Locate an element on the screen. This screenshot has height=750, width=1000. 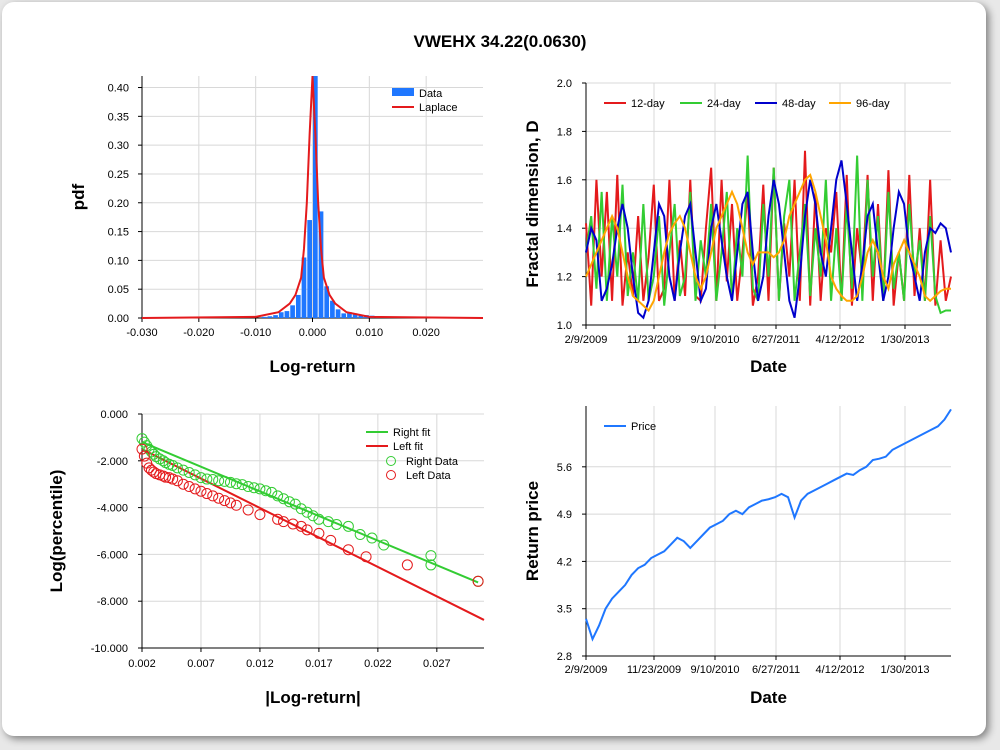
legend-label-laplace: Laplace is located at coordinates (438, 108).